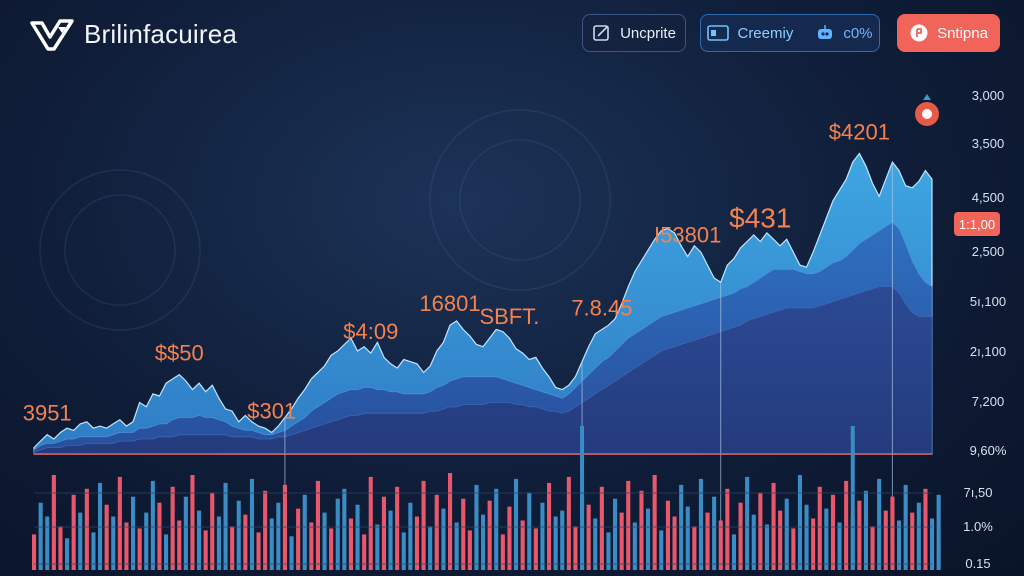  Describe the element at coordinates (988, 251) in the screenshot. I see `y-axis-tick-label: 2,500` at that location.